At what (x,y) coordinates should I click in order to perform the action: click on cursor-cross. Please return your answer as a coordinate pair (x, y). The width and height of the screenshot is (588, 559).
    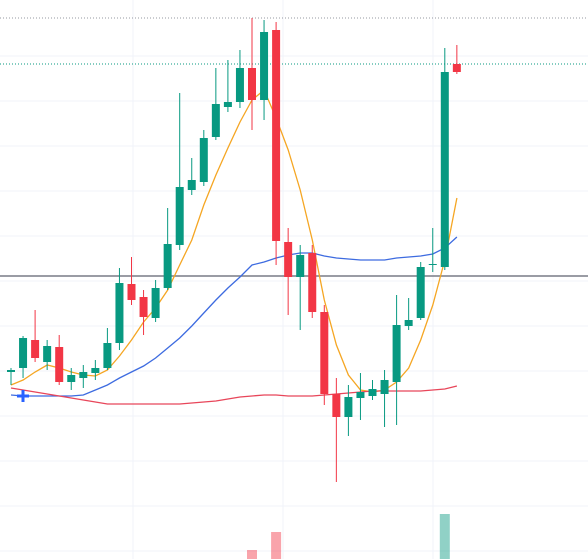
    Looking at the image, I should click on (23, 396).